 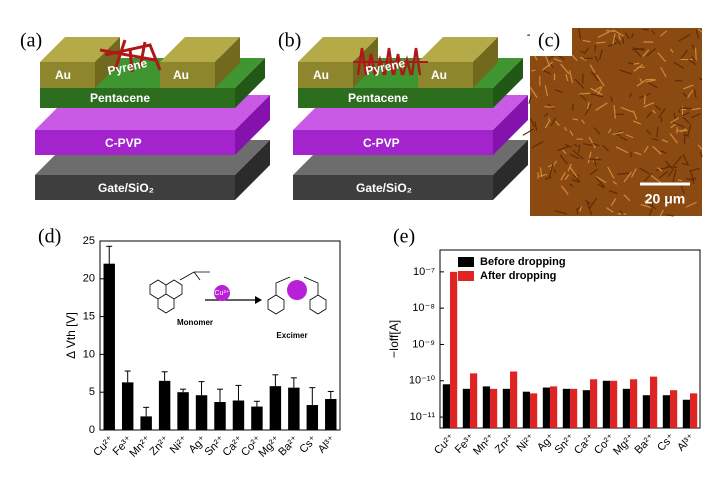 I want to click on y-axis-label: −Ioff[A], so click(x=394, y=339).